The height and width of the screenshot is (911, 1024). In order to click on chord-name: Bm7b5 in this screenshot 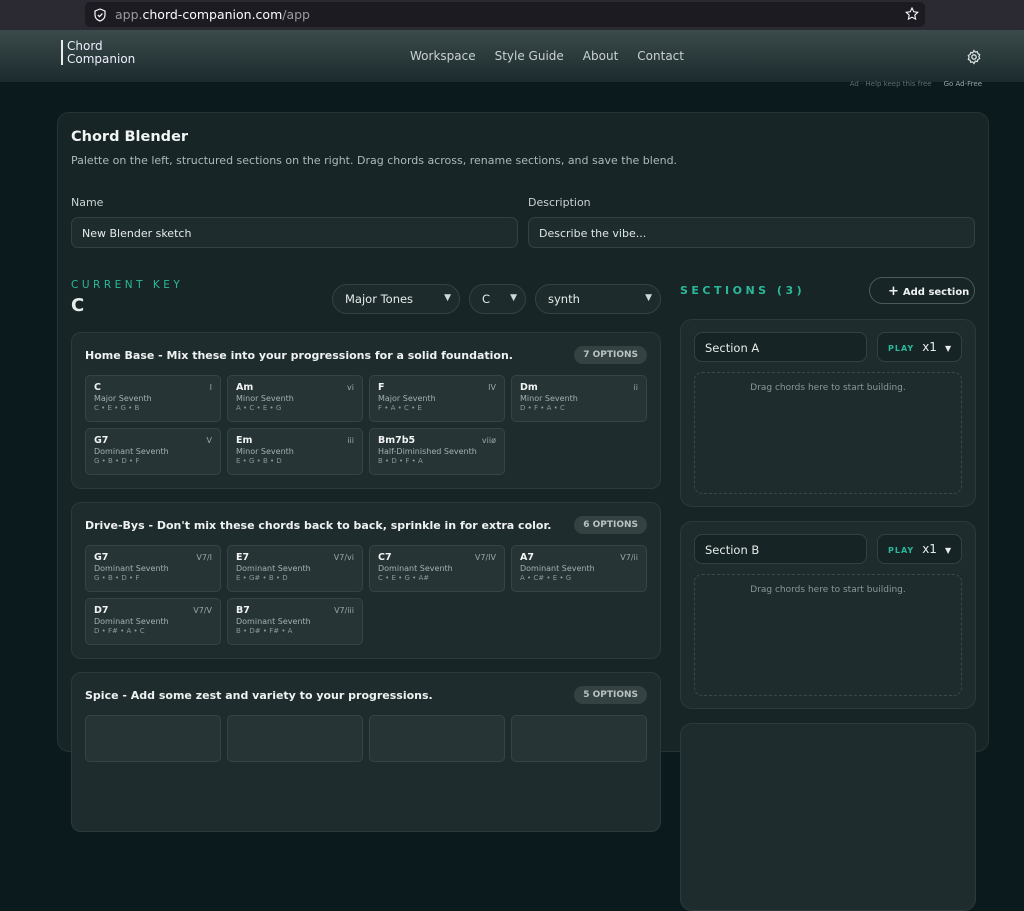, I will do `click(397, 440)`.